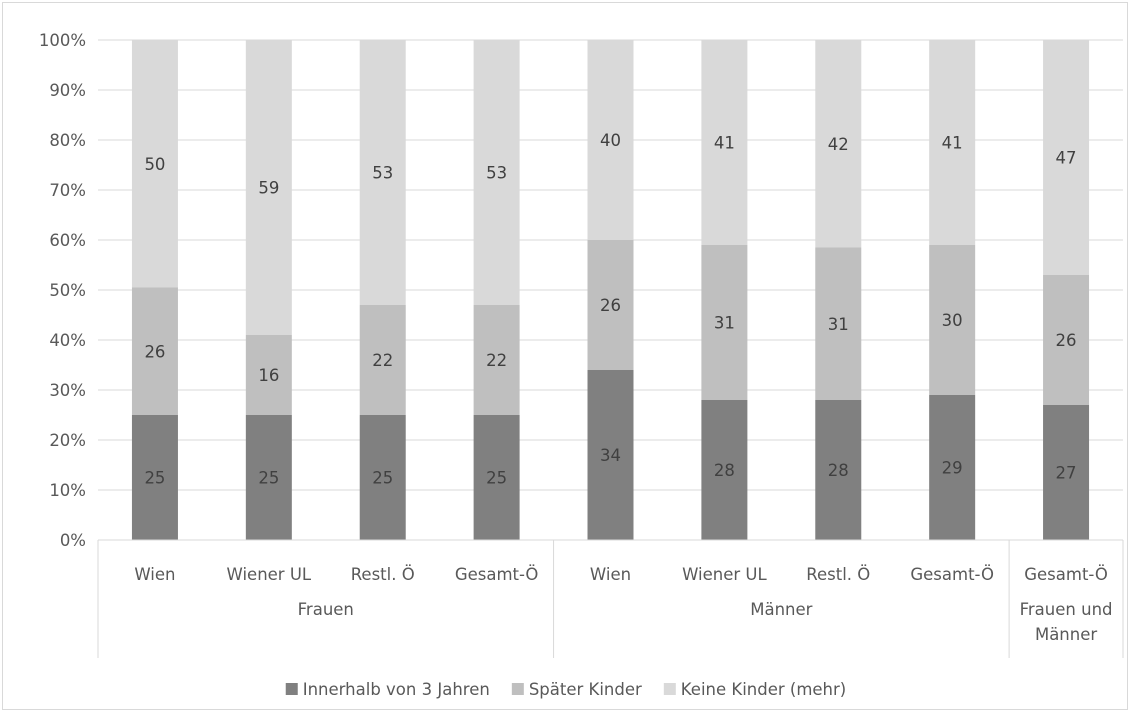 This screenshot has height=716, width=1133. Describe the element at coordinates (67, 90) in the screenshot. I see `y-tick-label: 90%` at that location.